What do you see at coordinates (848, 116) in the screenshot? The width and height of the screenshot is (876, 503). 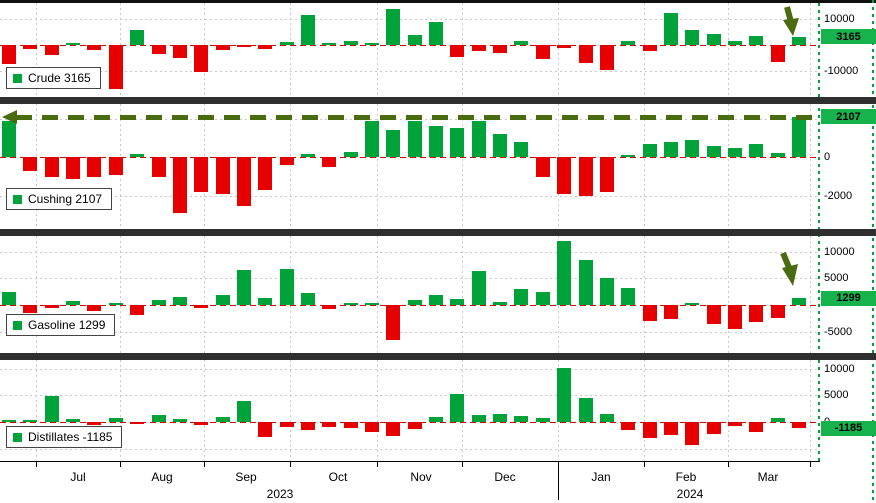 I see `cushing-last-value-box: 2107` at bounding box center [848, 116].